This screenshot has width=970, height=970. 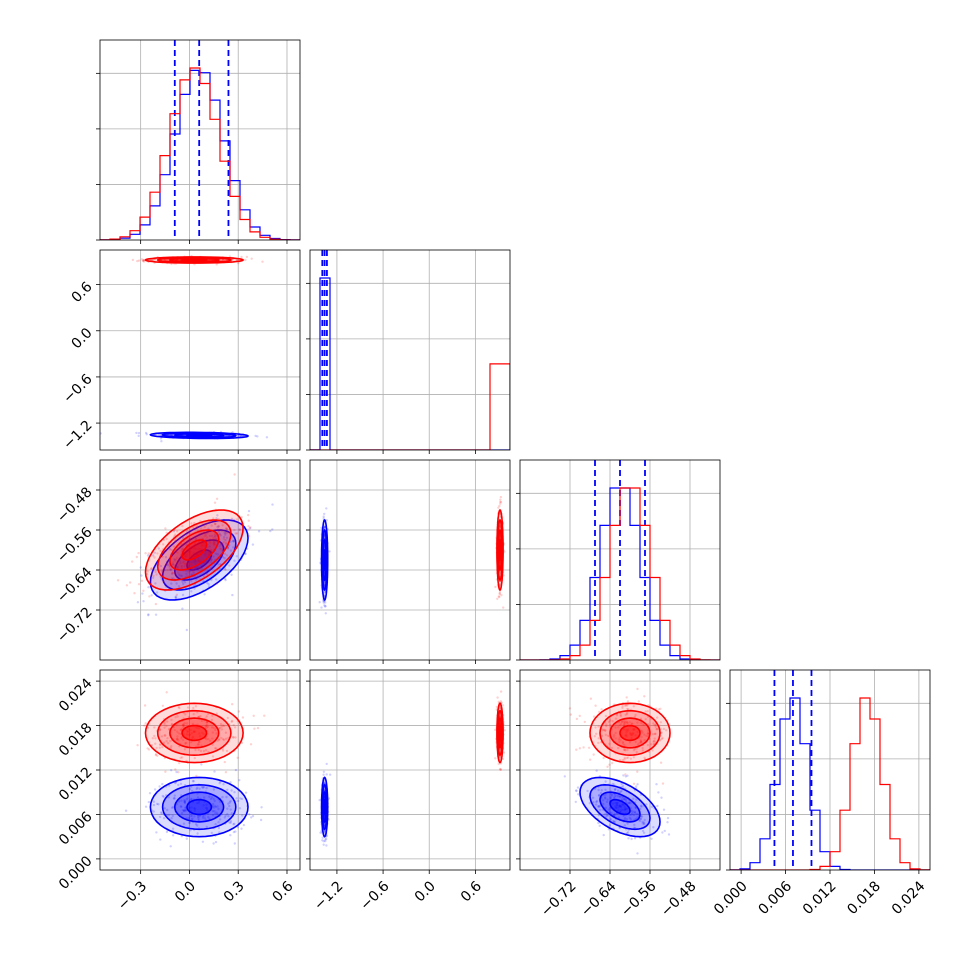 What do you see at coordinates (75, 625) in the screenshot?
I see `y-tick-label: −0.72` at bounding box center [75, 625].